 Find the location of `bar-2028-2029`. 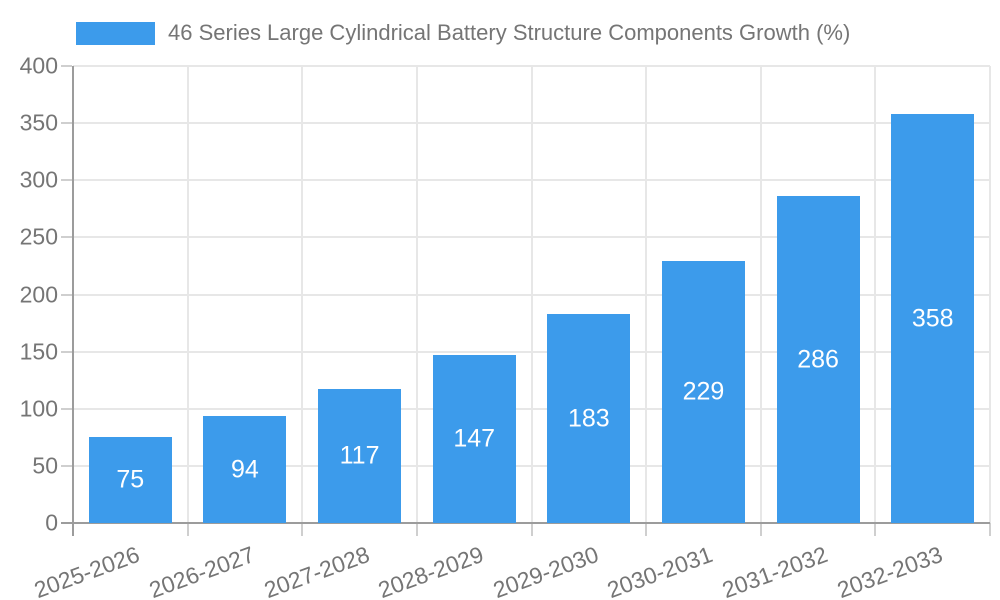

bar-2028-2029 is located at coordinates (474, 439).